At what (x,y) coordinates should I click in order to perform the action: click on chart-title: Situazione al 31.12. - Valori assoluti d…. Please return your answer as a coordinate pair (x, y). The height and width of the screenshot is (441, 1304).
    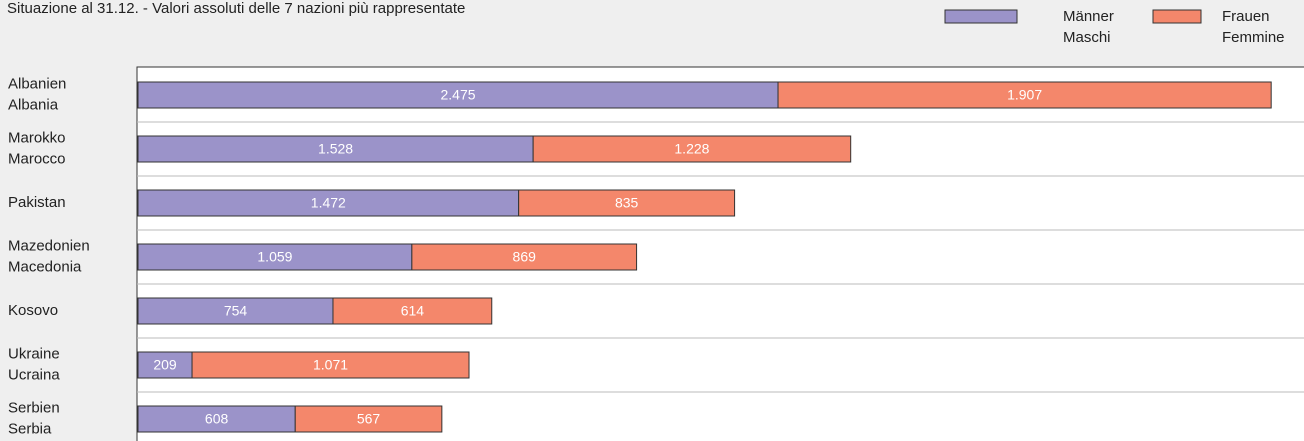
    Looking at the image, I should click on (236, 8).